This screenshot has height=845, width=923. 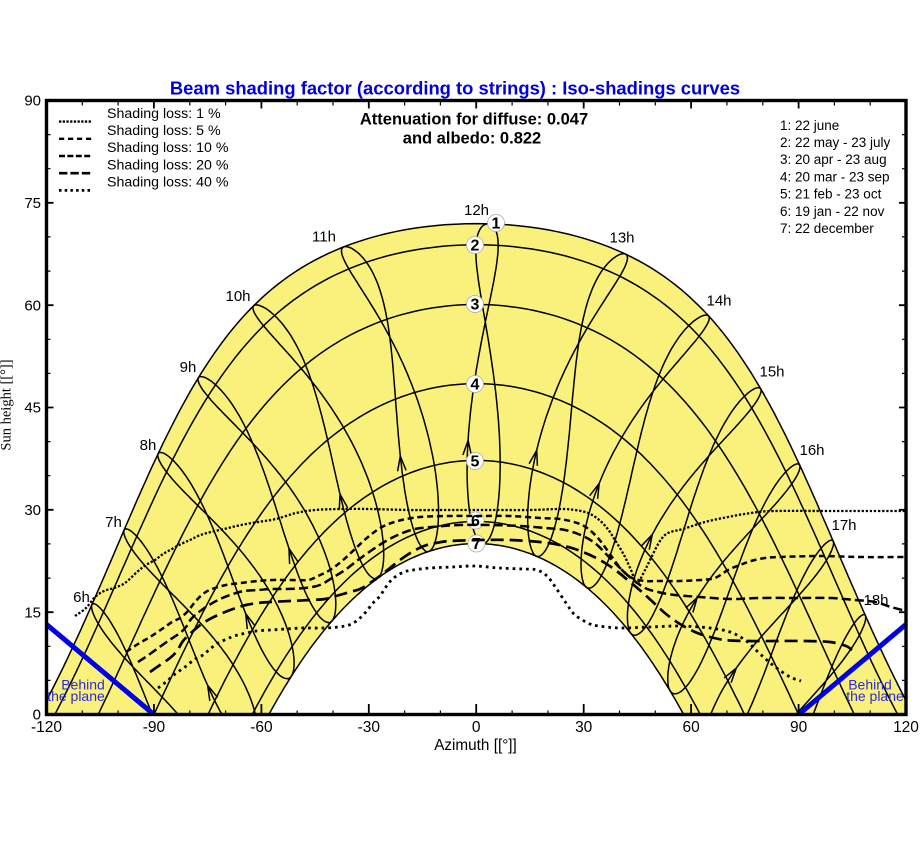 I want to click on svg-text: 13h, so click(x=621, y=238).